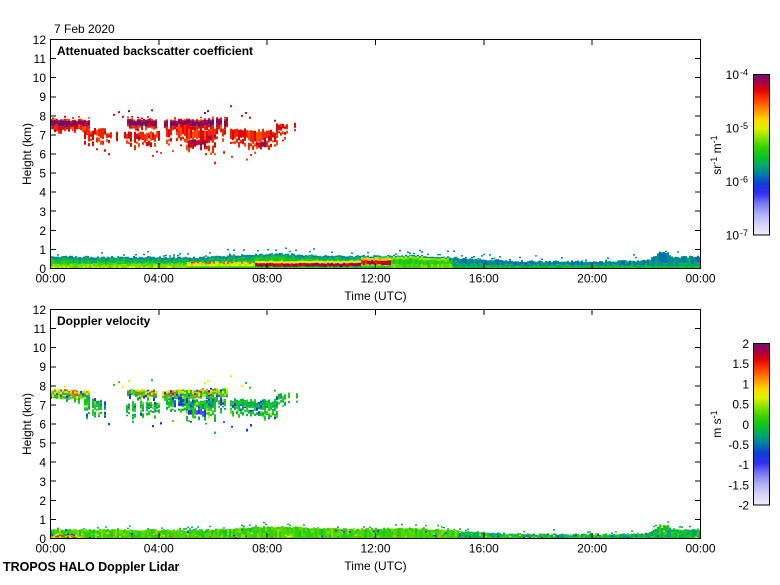  Describe the element at coordinates (743, 506) in the screenshot. I see `svg-text: -2` at that location.